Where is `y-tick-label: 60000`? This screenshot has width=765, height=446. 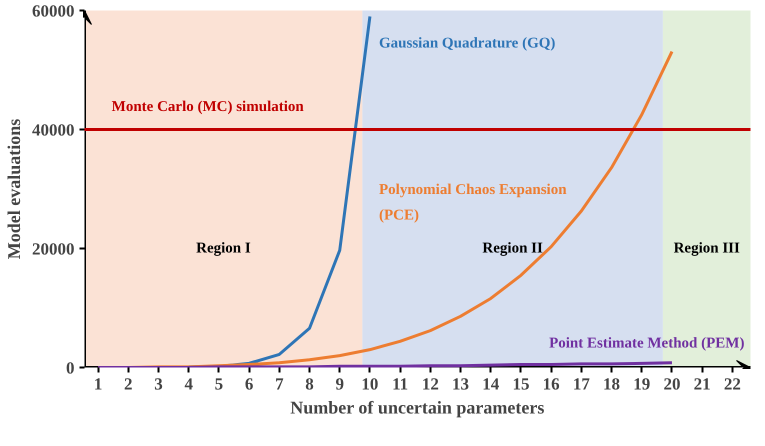 y-tick-label: 60000 is located at coordinates (53, 11).